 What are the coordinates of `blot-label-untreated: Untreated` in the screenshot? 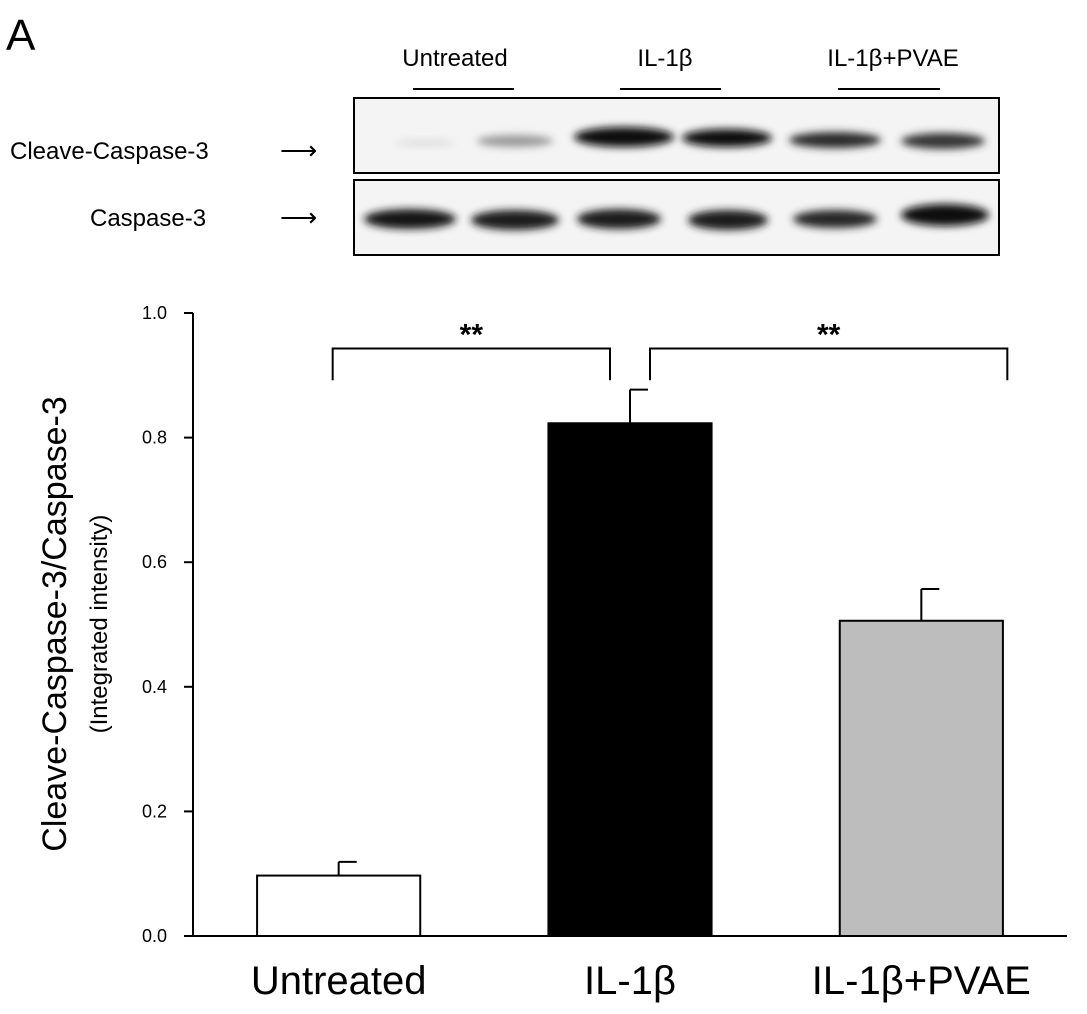 It's located at (454, 58).